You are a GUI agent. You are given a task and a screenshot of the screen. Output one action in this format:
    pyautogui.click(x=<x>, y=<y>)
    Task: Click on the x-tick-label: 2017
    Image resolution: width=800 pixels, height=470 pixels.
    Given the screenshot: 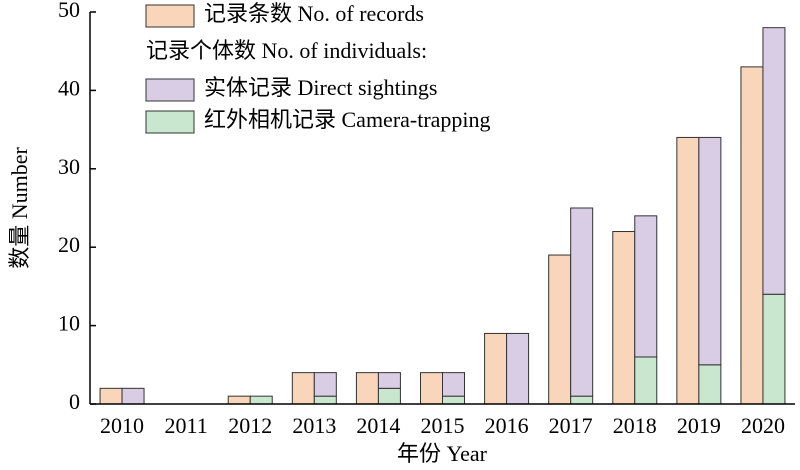 What is the action you would take?
    pyautogui.click(x=571, y=425)
    